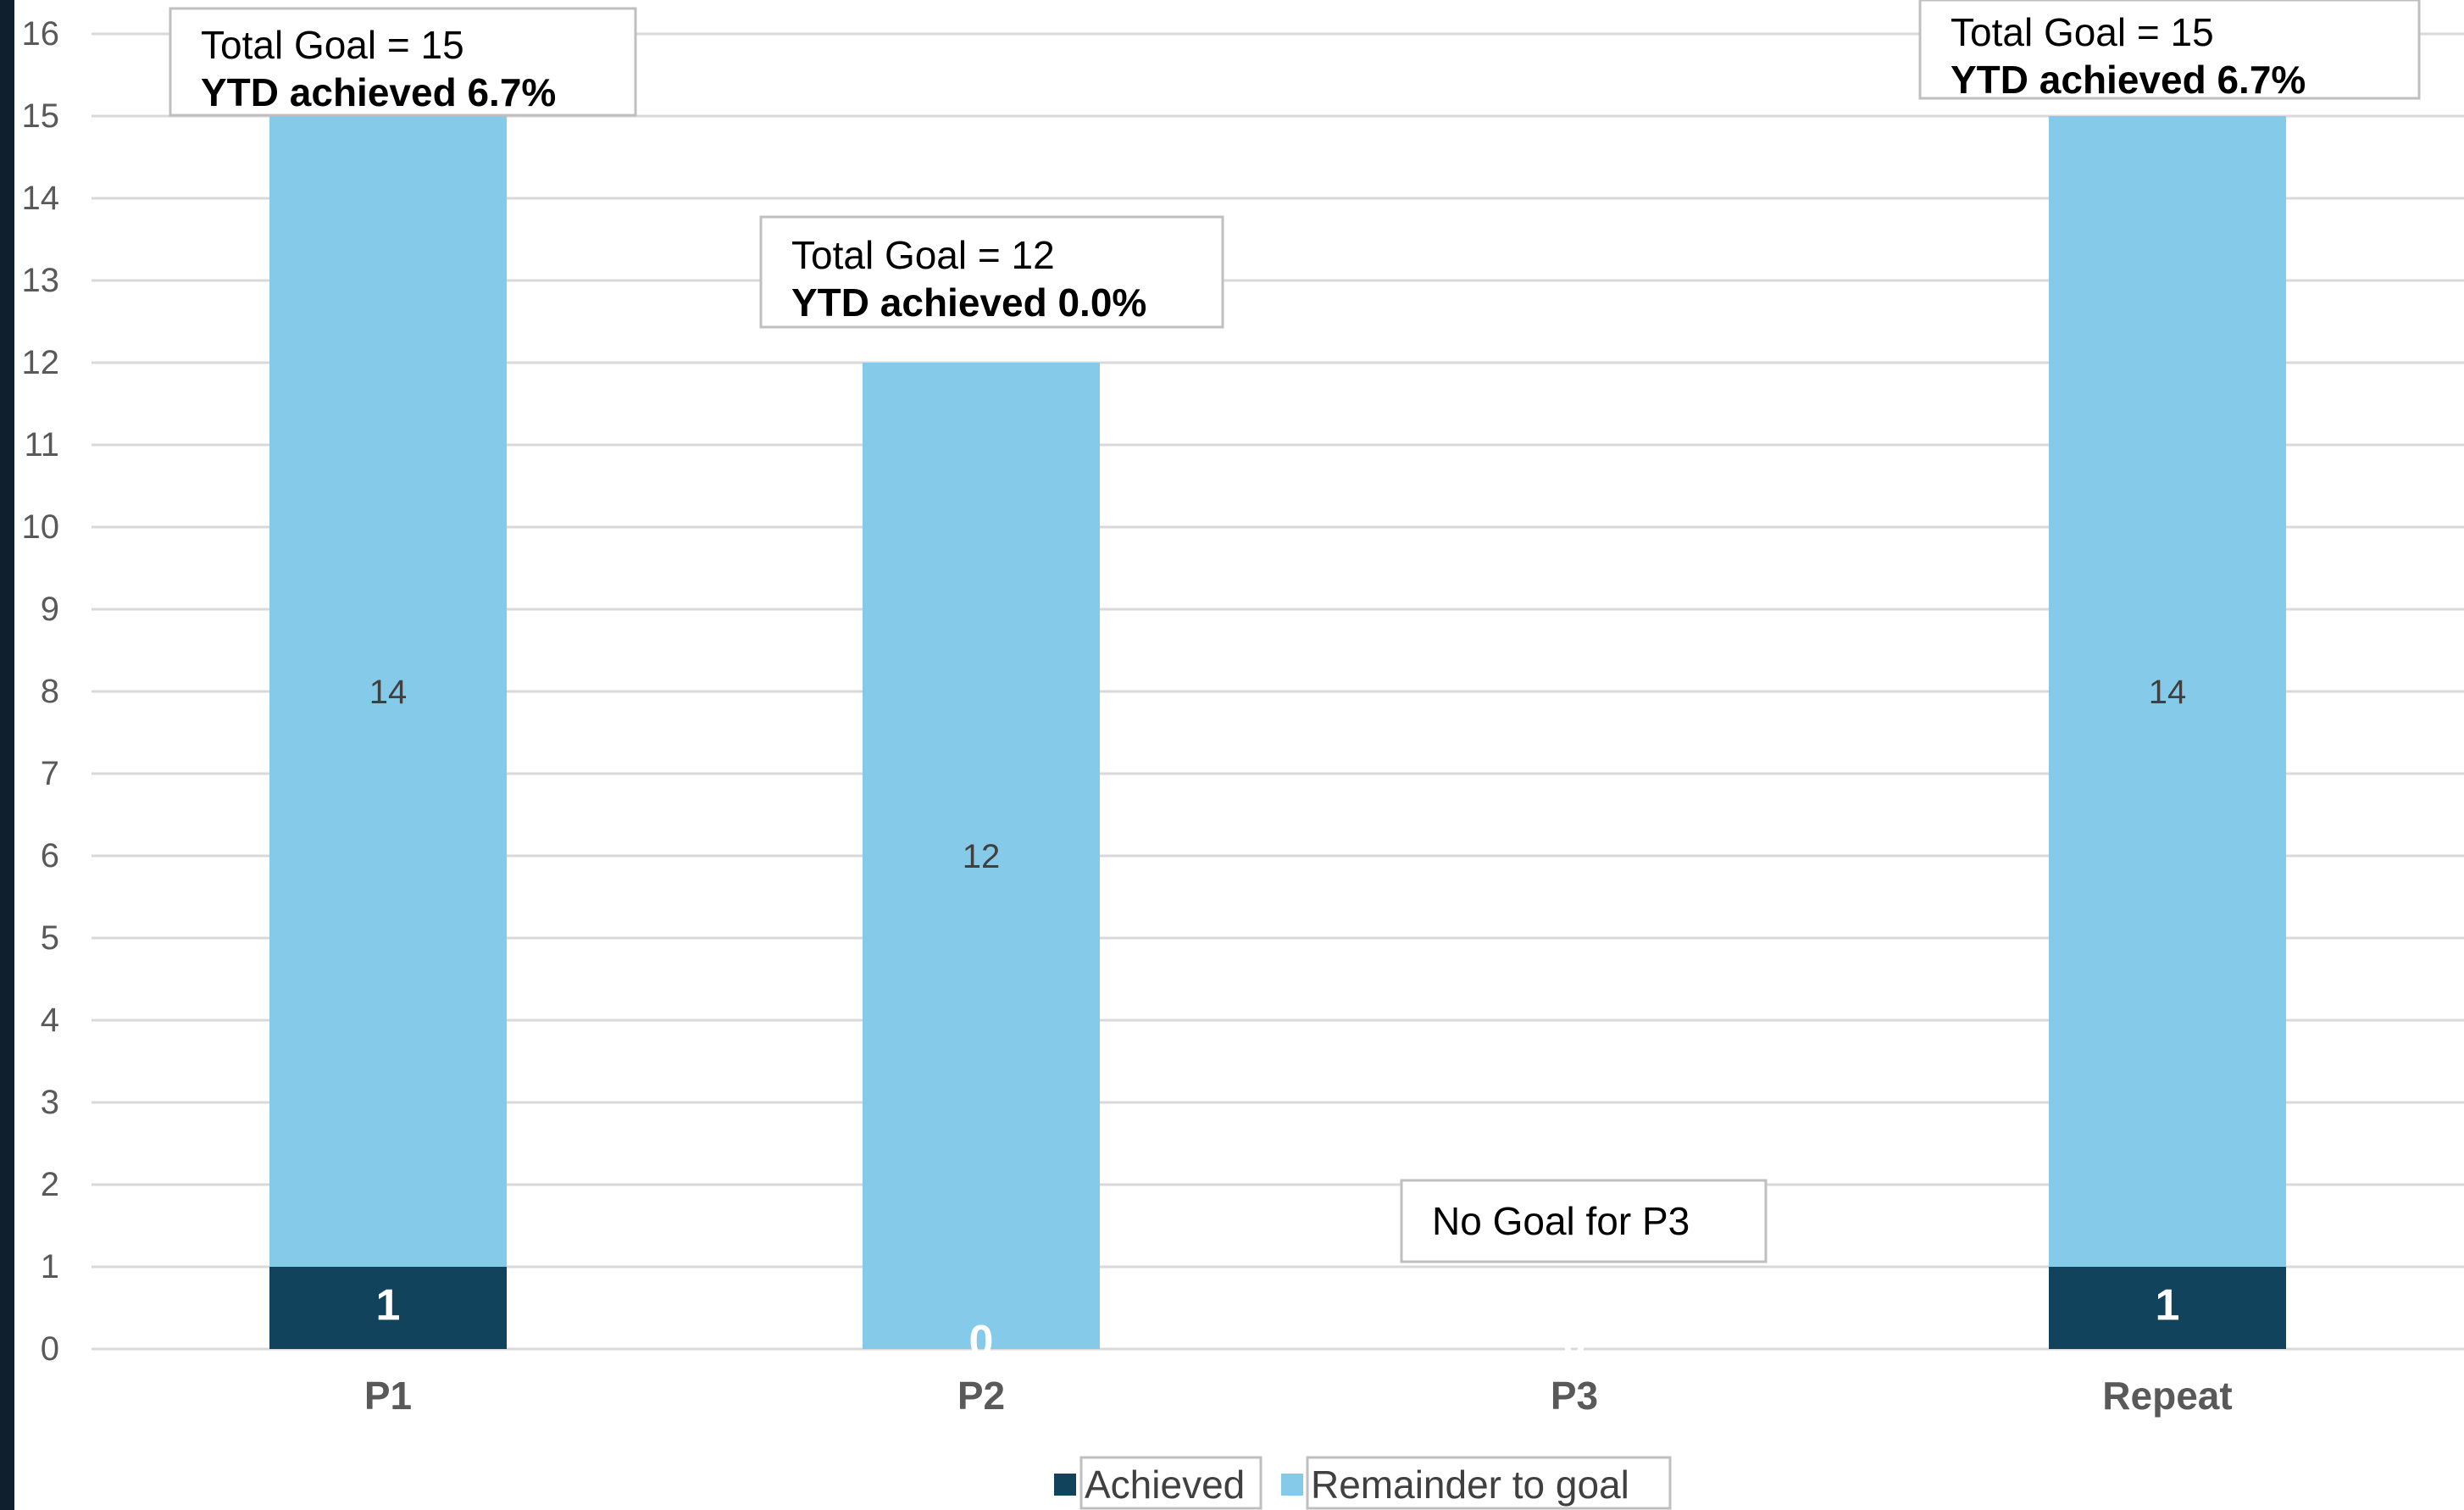  I want to click on callout-note-text: No Goal for P3, so click(1561, 1221).